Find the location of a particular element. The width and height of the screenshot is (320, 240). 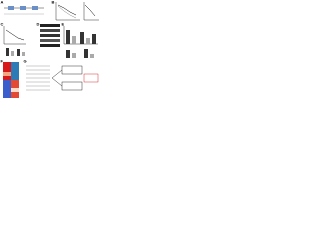

panel-label: D is located at coordinates (38, 24).